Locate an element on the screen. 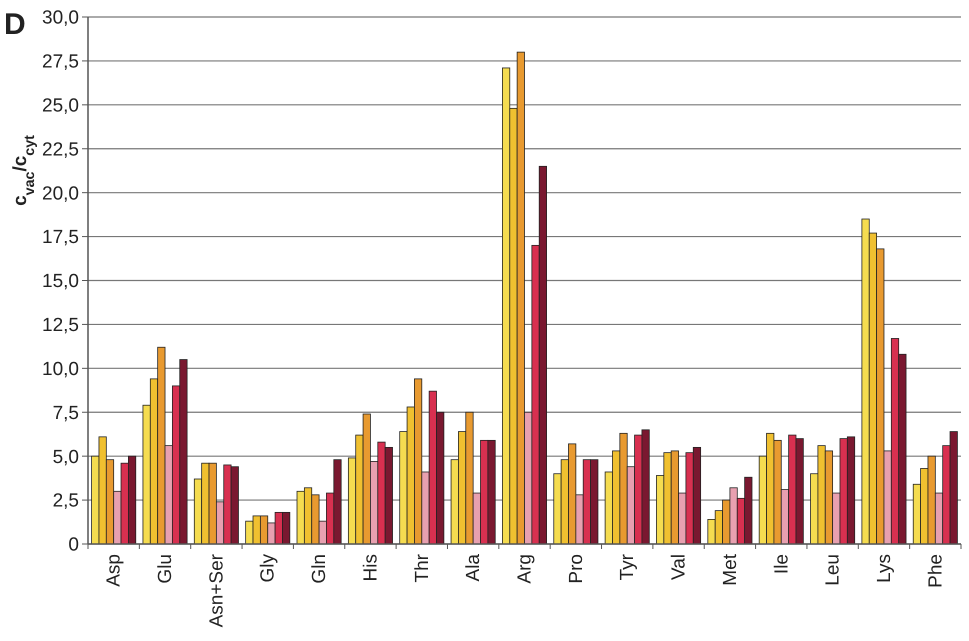  y-tick-label: 2,5 is located at coordinates (65, 501).